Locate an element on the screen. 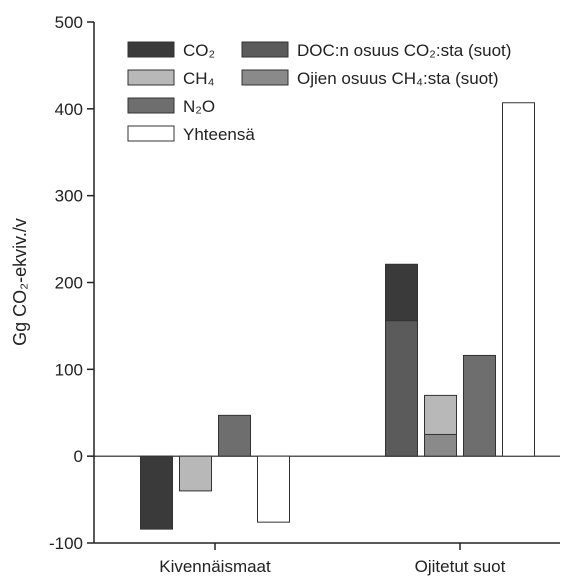 The height and width of the screenshot is (578, 568). legend-label: CO₂ is located at coordinates (199, 50).